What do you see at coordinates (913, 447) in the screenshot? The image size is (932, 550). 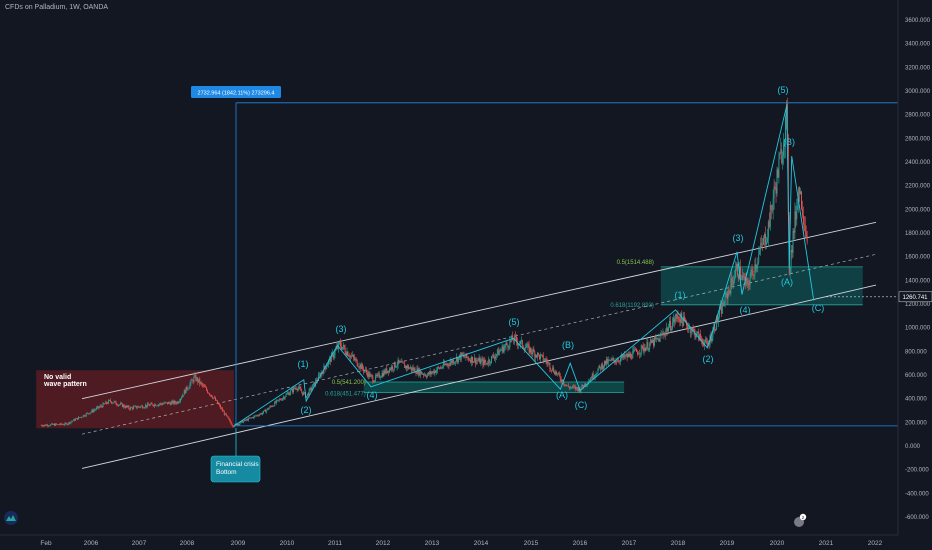 I see `y-tick-label: 0.000` at bounding box center [913, 447].